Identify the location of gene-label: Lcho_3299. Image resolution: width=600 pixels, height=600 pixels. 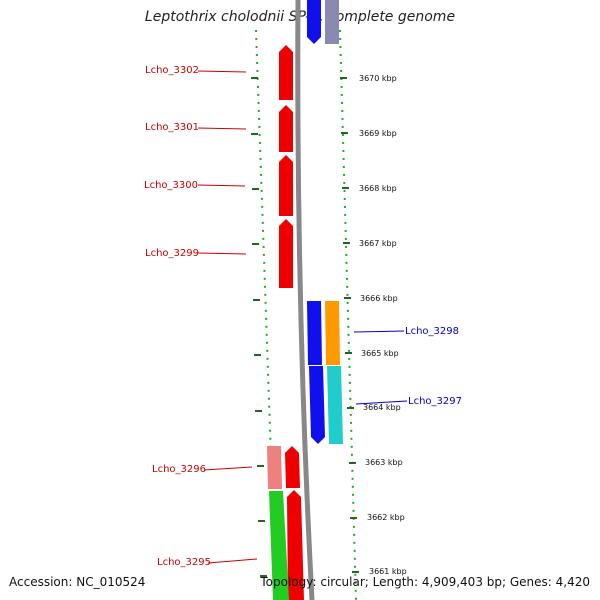
(172, 253).